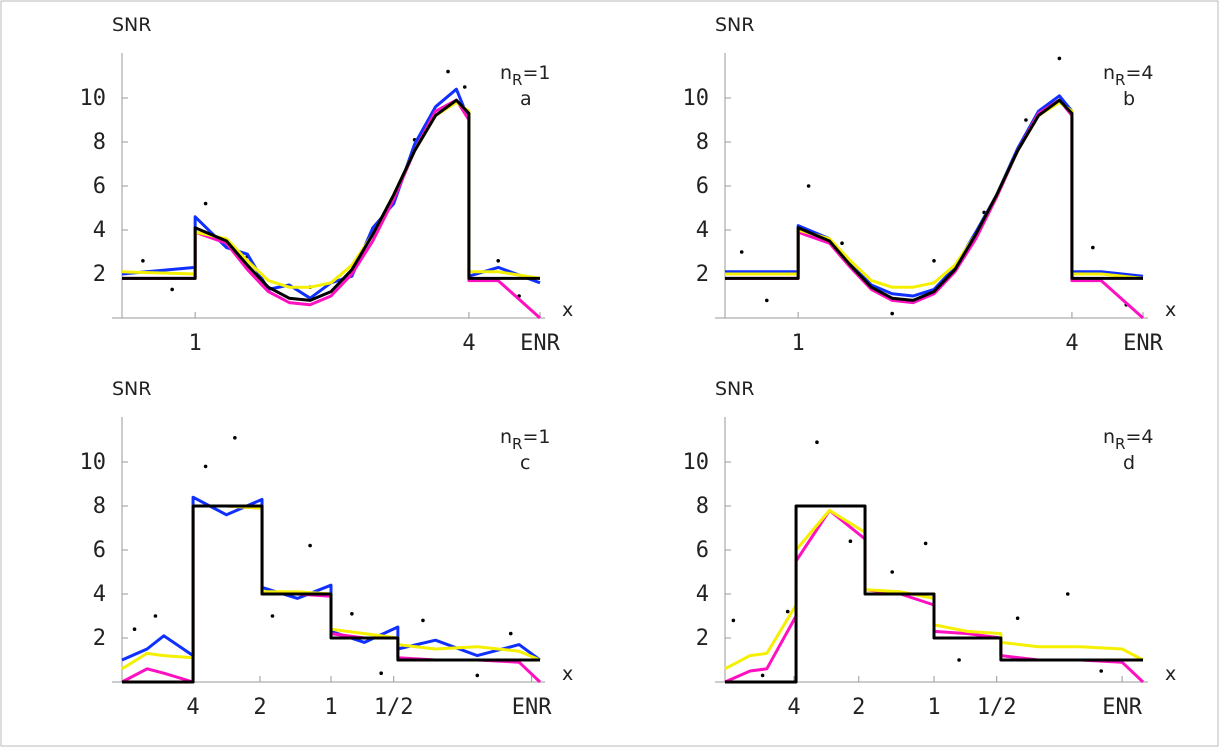 The height and width of the screenshot is (751, 1219). What do you see at coordinates (525, 463) in the screenshot?
I see `panel-label: c` at bounding box center [525, 463].